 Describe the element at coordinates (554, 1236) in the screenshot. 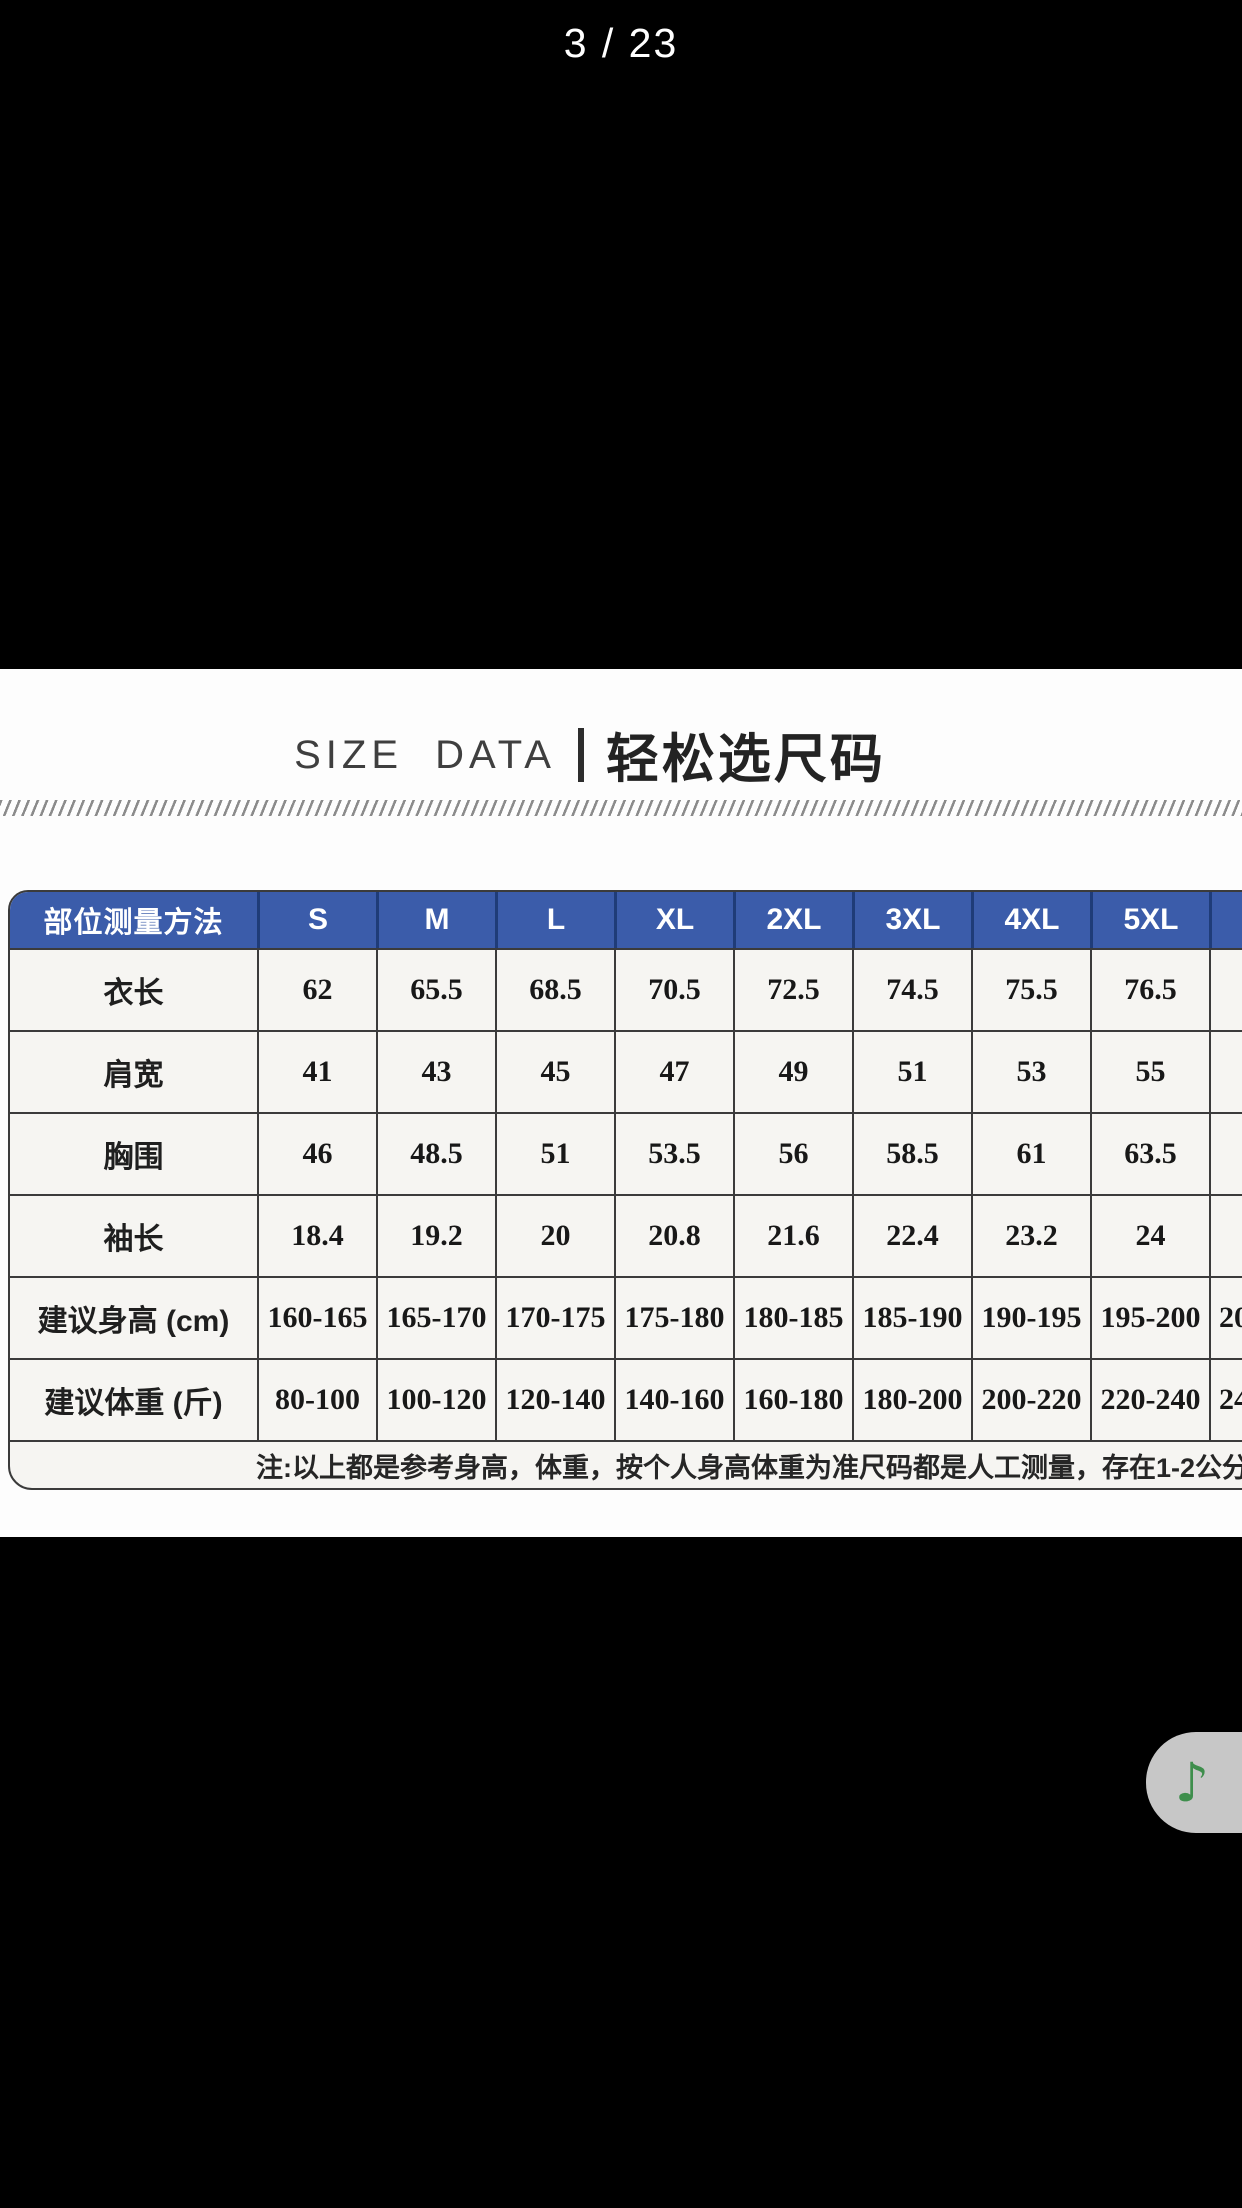

I see `cell: 20` at that location.